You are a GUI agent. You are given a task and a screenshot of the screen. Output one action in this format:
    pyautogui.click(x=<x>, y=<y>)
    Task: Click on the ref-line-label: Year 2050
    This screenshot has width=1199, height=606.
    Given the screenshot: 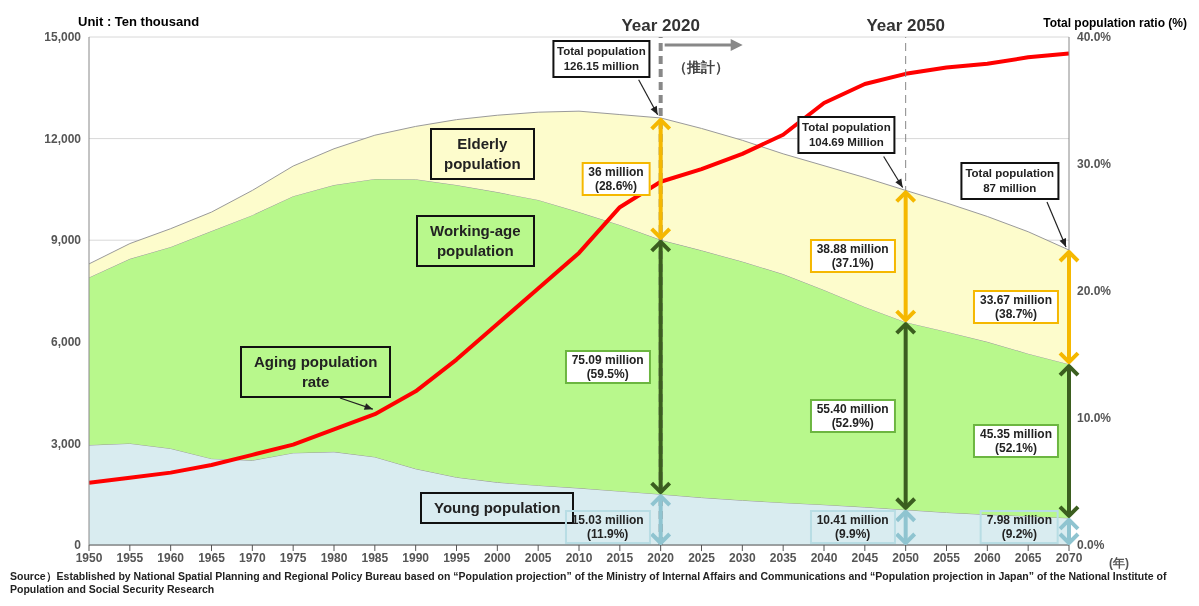 What is the action you would take?
    pyautogui.click(x=905, y=25)
    